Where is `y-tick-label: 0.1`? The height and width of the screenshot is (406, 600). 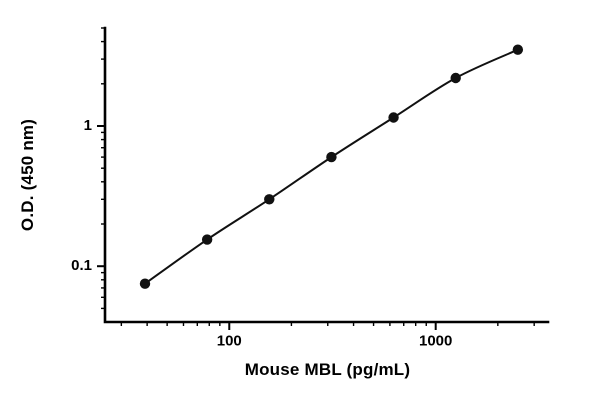 y-tick-label: 0.1 is located at coordinates (81, 265).